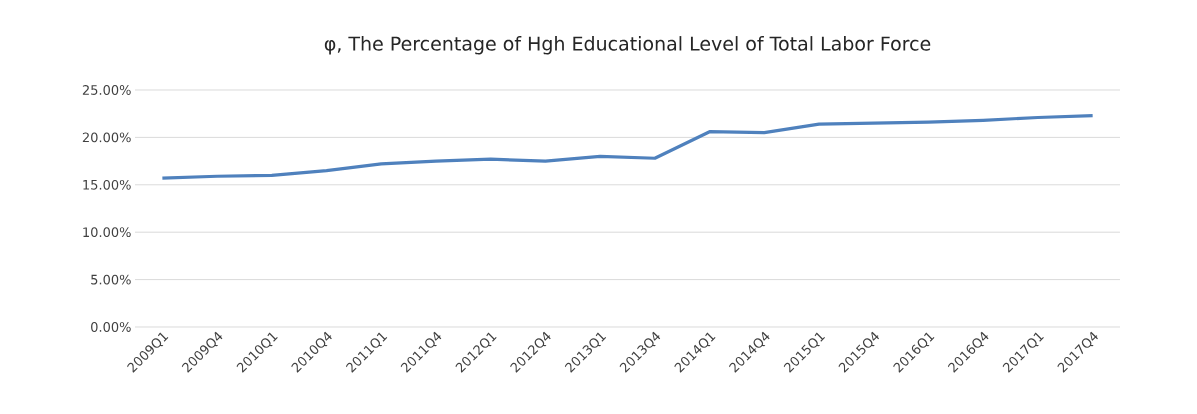 Image resolution: width=1197 pixels, height=414 pixels. I want to click on y-tick-label: 5.00%, so click(111, 279).